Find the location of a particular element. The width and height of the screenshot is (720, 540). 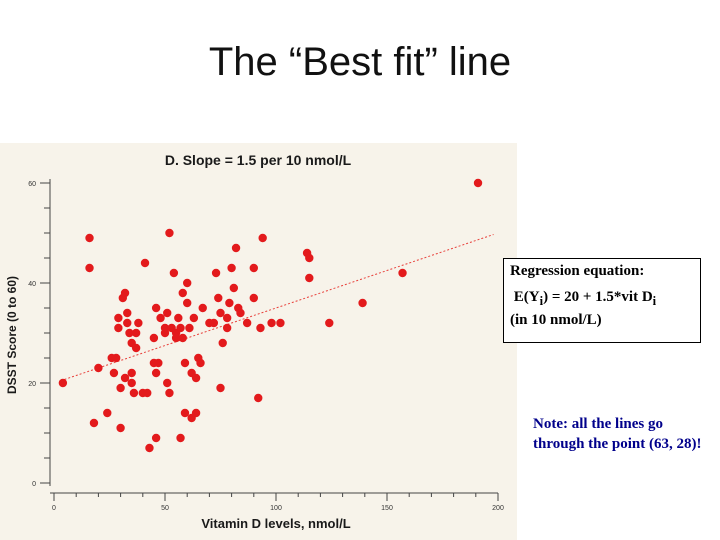

x-tick-label: 50 is located at coordinates (165, 508).